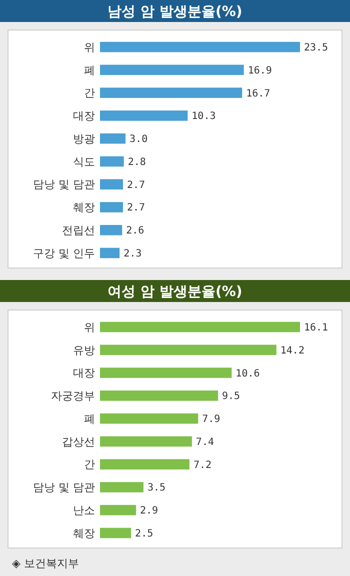 Image resolution: width=350 pixels, height=576 pixels. Describe the element at coordinates (64, 253) in the screenshot. I see `y-tick-label: 구강 및 인두` at that location.